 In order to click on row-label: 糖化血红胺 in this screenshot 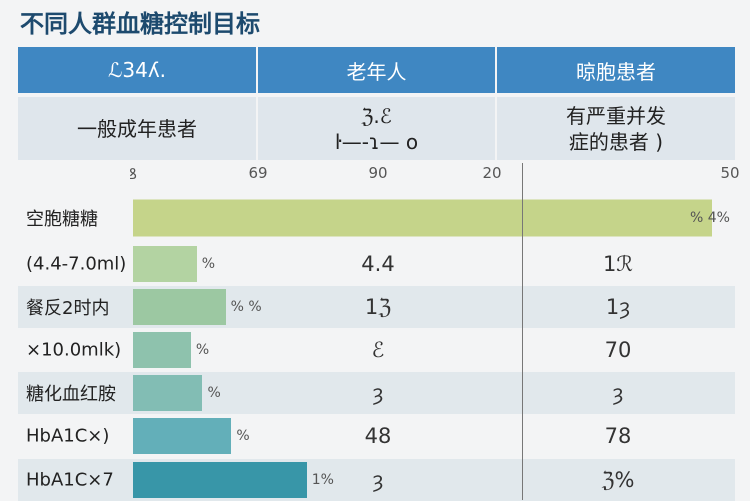, I will do `click(71, 394)`.